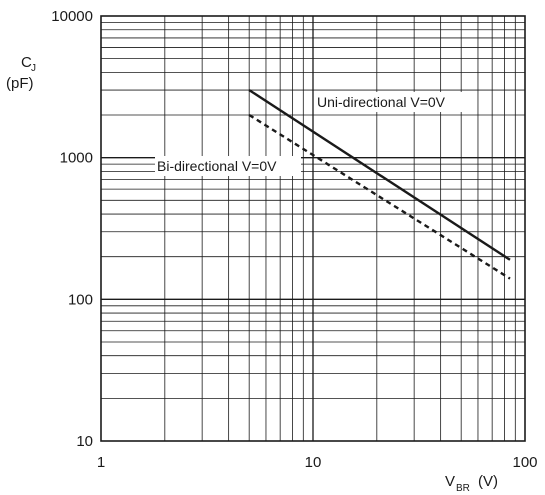  What do you see at coordinates (84, 441) in the screenshot?
I see `y-tick-label: 10` at bounding box center [84, 441].